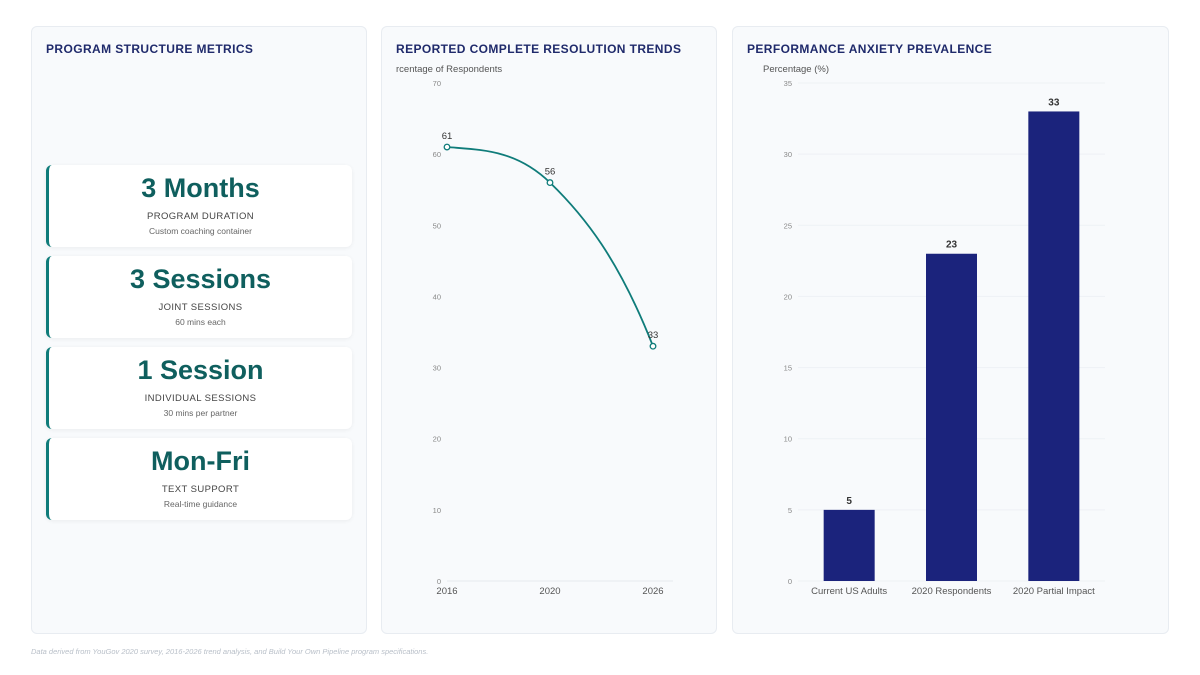  What do you see at coordinates (652, 591) in the screenshot?
I see `x-tick-label: 2026` at bounding box center [652, 591].